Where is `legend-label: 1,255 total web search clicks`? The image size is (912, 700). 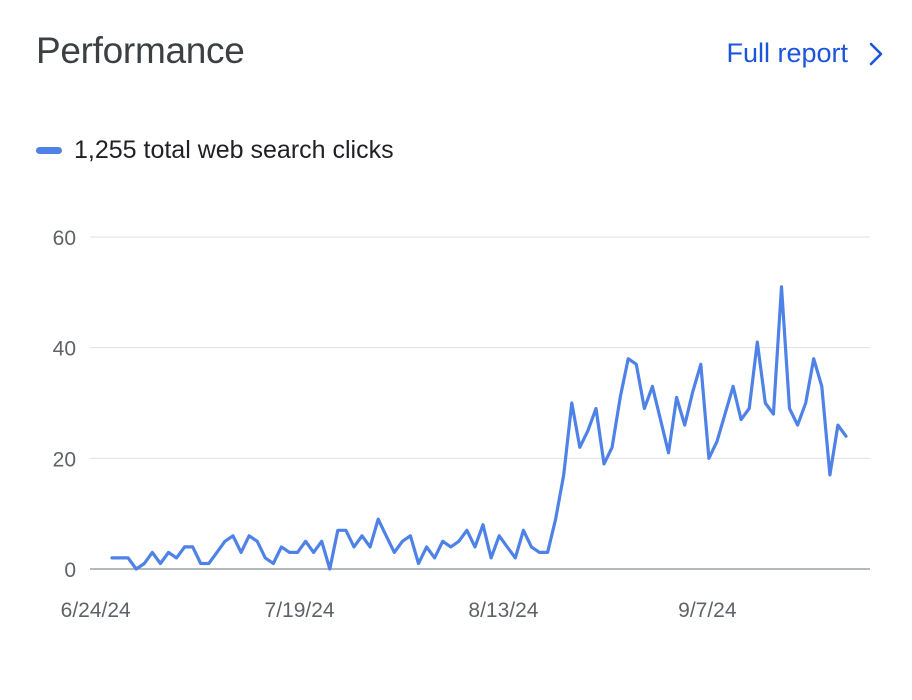
legend-label: 1,255 total web search clicks is located at coordinates (234, 150).